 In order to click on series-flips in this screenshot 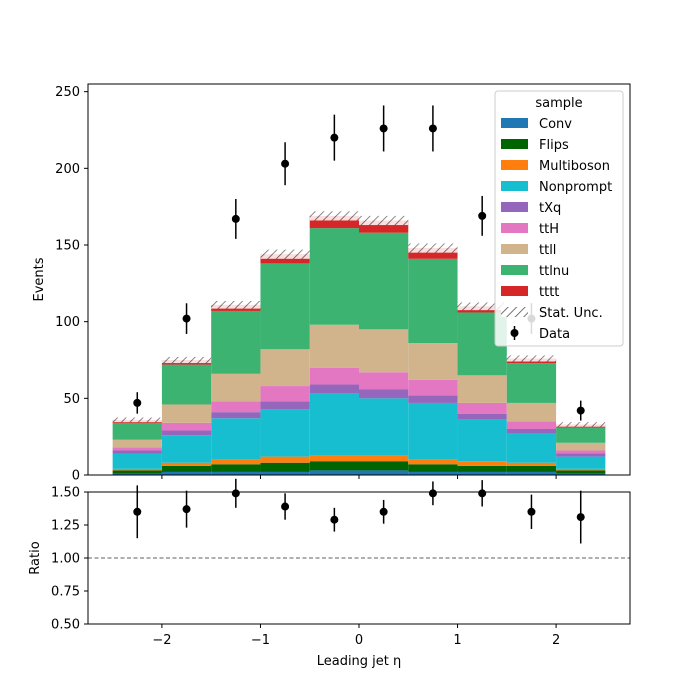, I will do `click(359, 467)`.